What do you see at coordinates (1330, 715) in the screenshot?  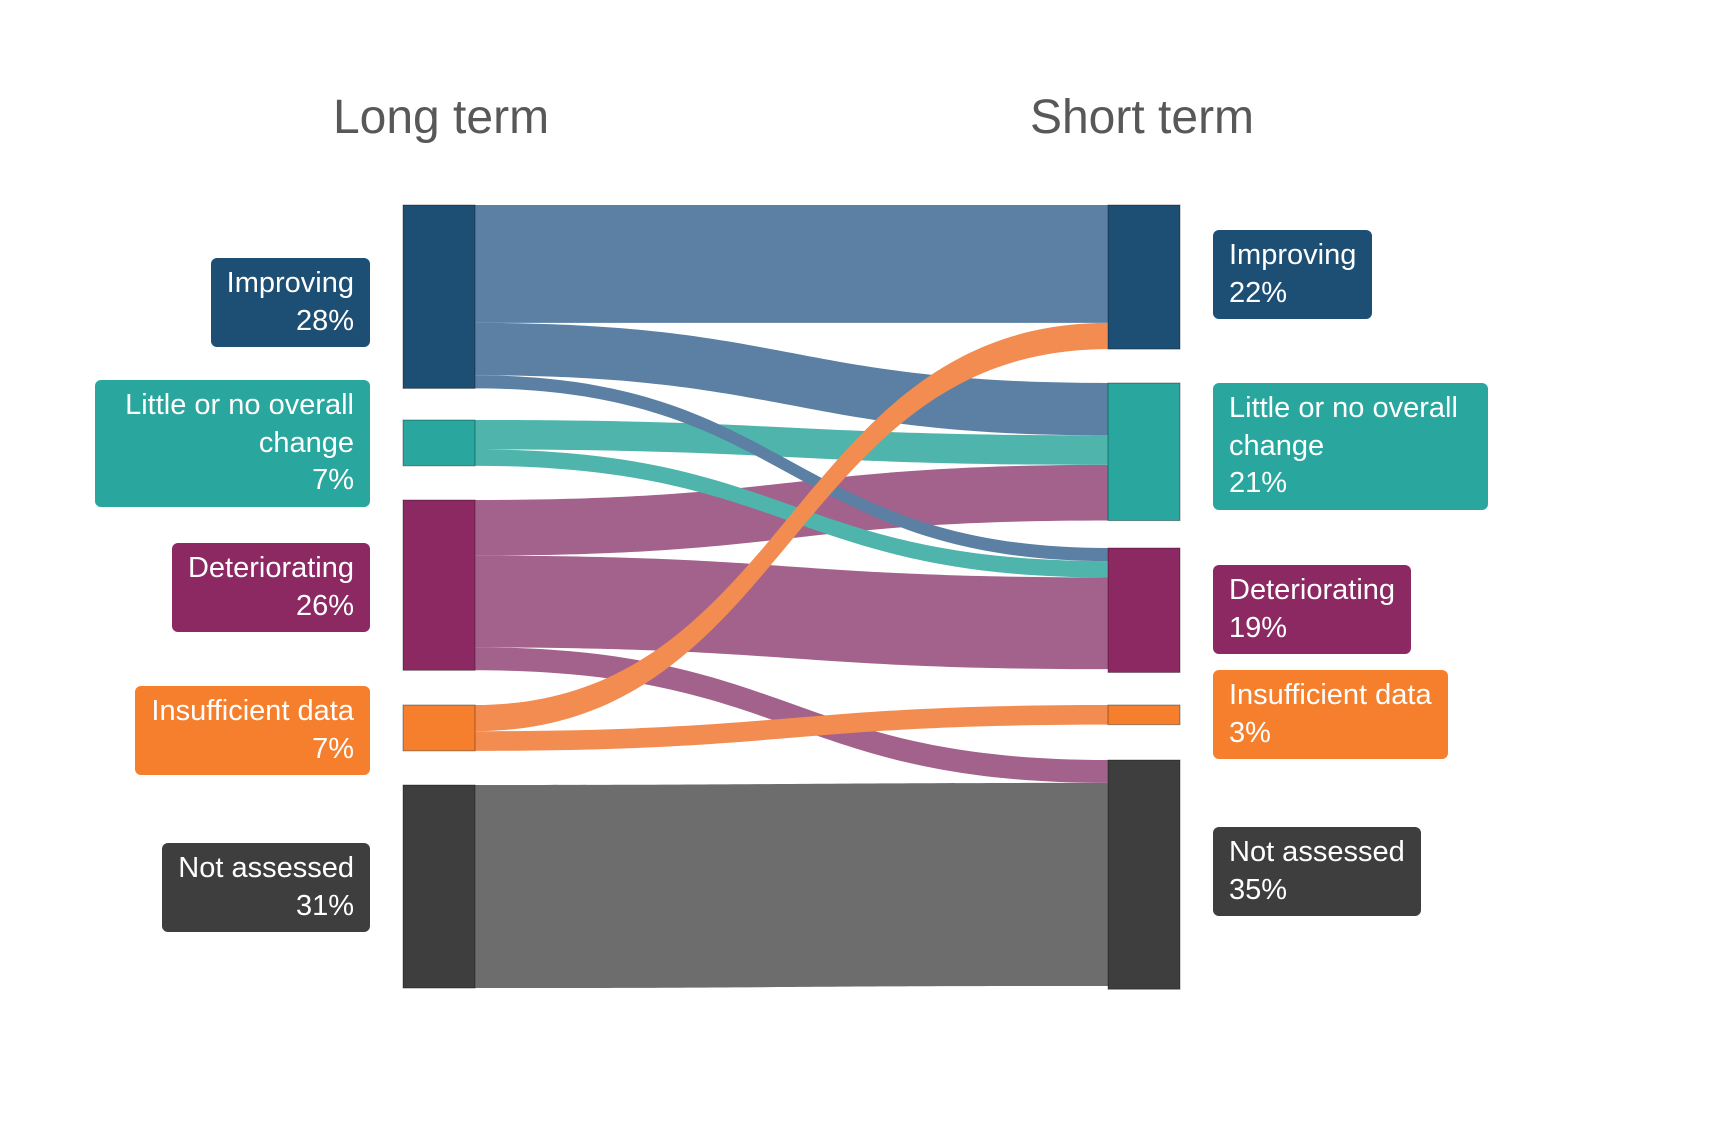 I see `label-right-insufficient: Insufficient data 3%` at bounding box center [1330, 715].